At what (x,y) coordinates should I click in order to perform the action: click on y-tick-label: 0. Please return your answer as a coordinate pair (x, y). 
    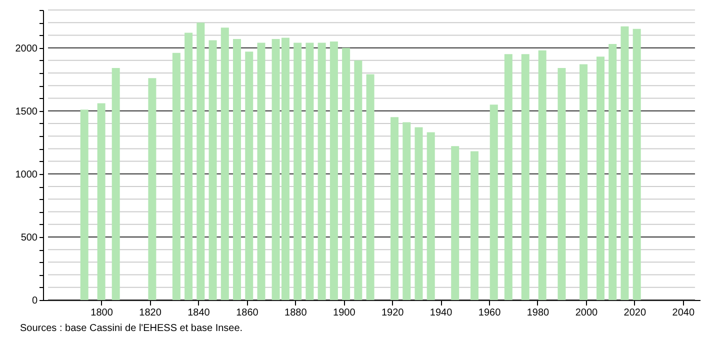
    Looking at the image, I should click on (35, 301).